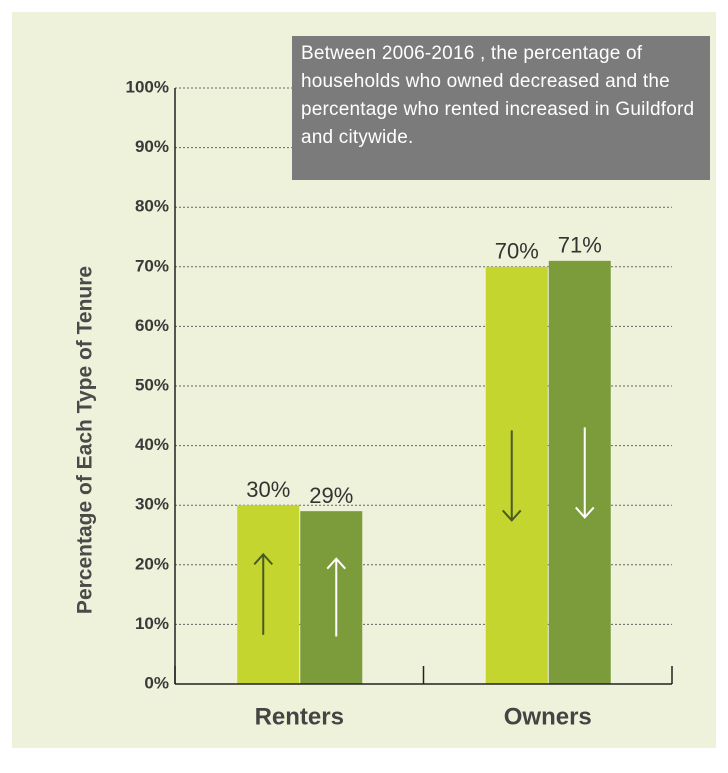 This screenshot has width=728, height=773. What do you see at coordinates (580, 245) in the screenshot?
I see `value-label: 71%` at bounding box center [580, 245].